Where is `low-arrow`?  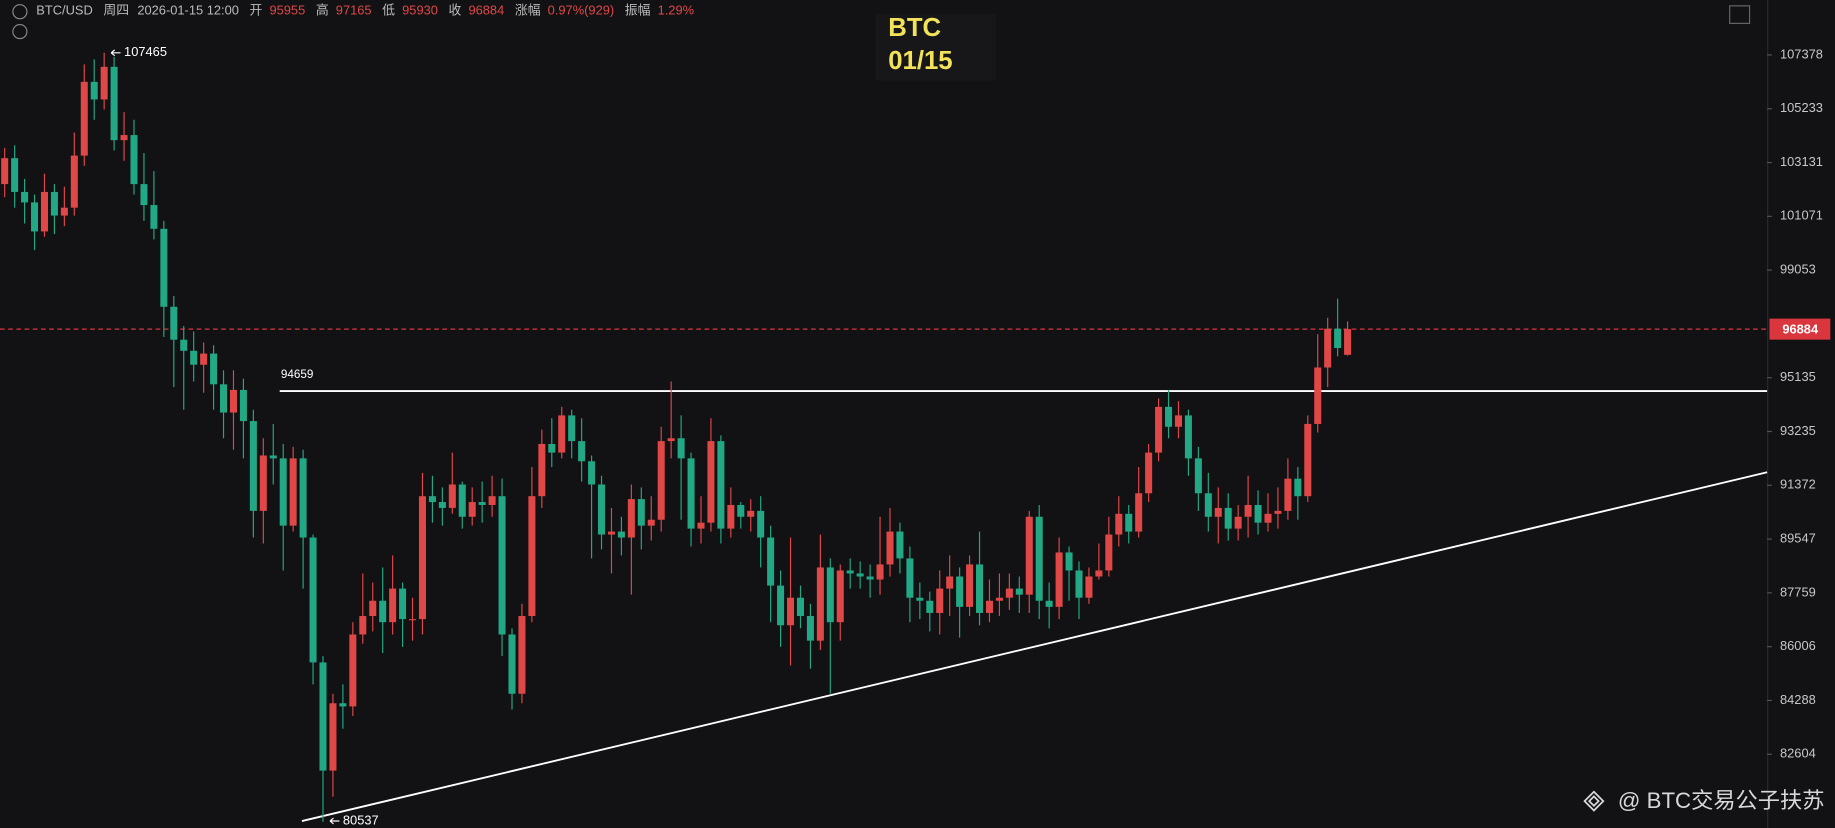
low-arrow is located at coordinates (334, 821).